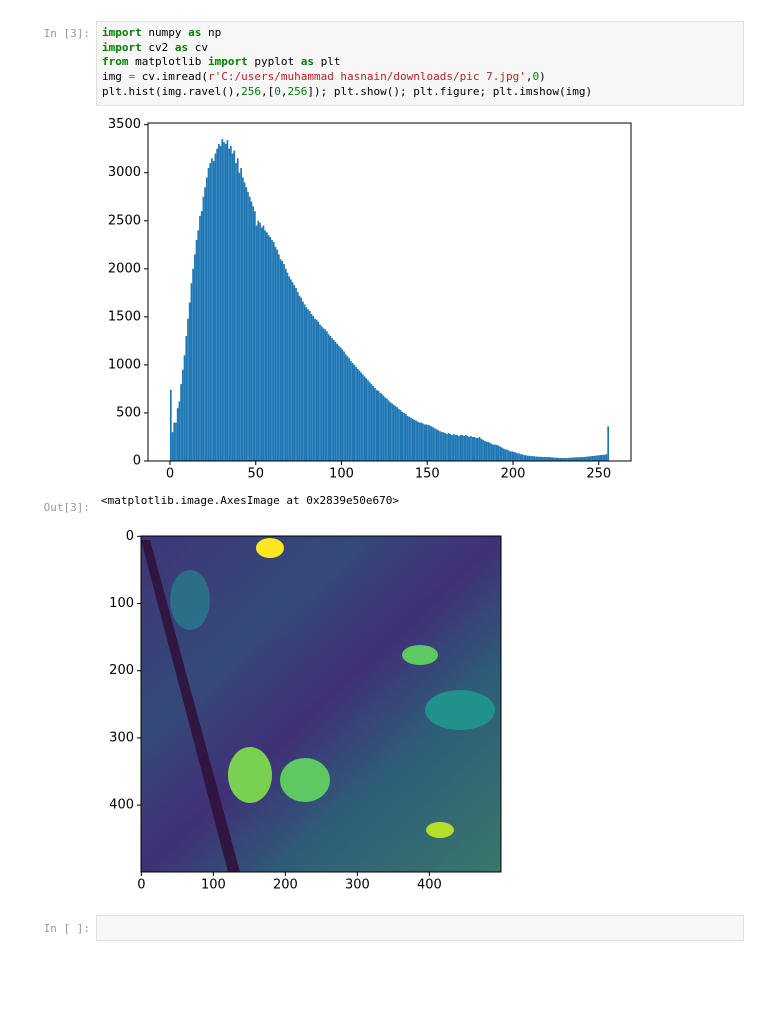  Describe the element at coordinates (285, 885) in the screenshot. I see `x-tick-label: 200` at that location.